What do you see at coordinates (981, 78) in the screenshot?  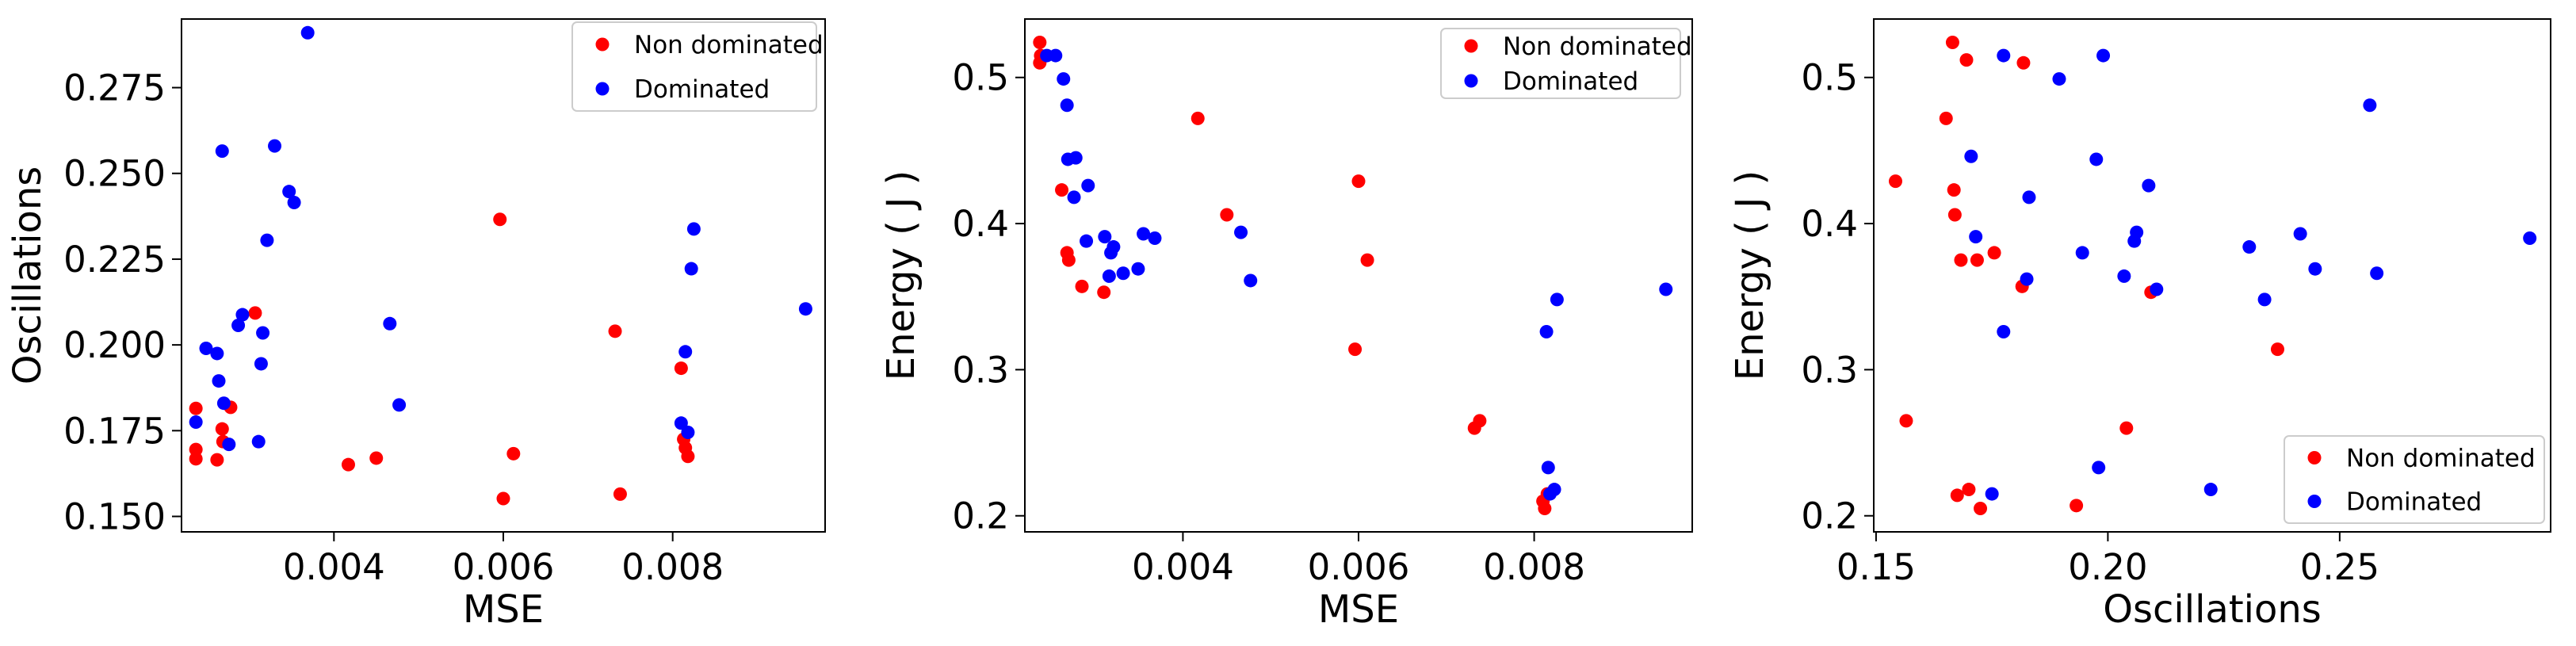 I see `y-tick-label: 0.5` at bounding box center [981, 78].